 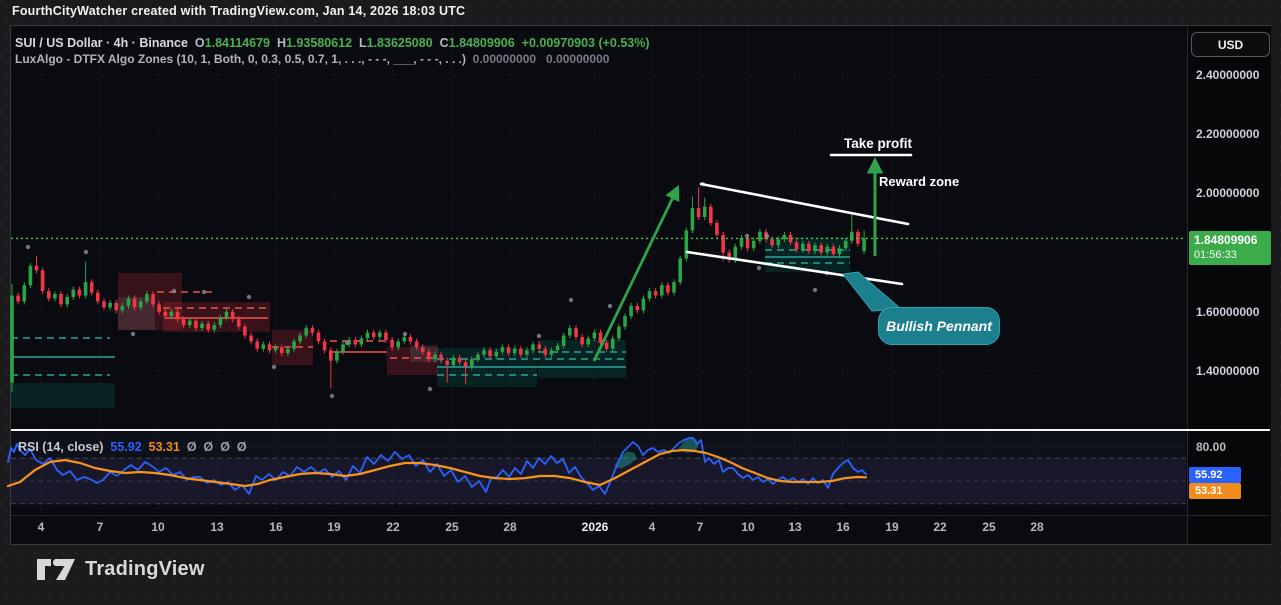 I want to click on rsi-value-ma: 53.31, so click(x=164, y=447).